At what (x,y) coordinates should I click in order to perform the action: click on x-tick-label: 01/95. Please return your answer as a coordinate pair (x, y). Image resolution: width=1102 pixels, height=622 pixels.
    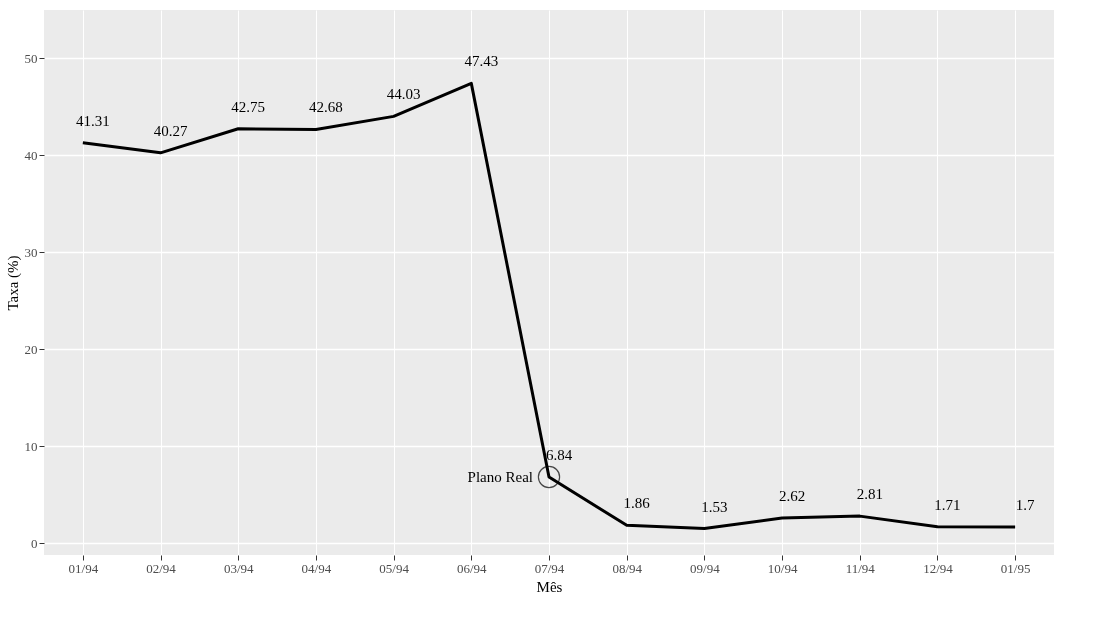
    Looking at the image, I should click on (1015, 568).